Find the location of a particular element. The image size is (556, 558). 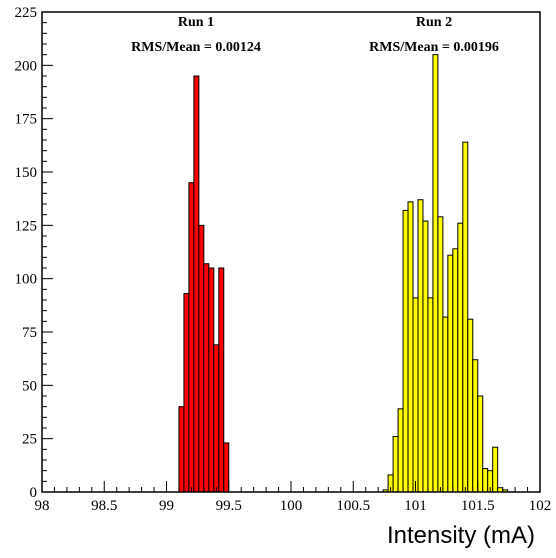

y-tick-label: 175 is located at coordinates (26, 120).